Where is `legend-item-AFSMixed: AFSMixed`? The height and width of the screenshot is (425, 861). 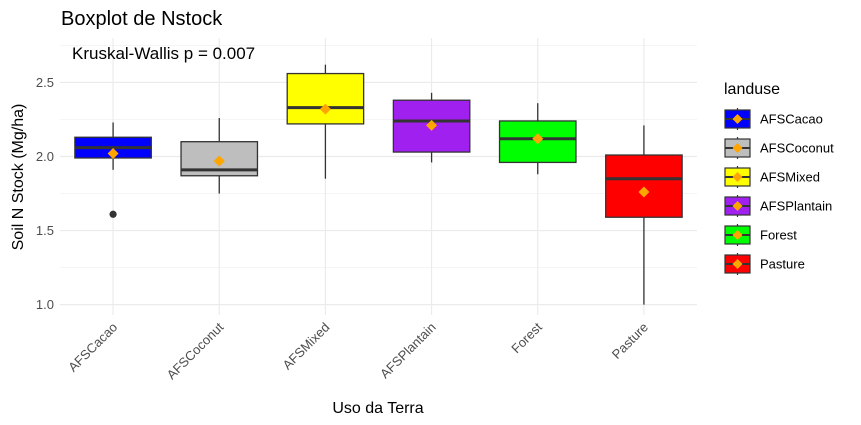 legend-item-AFSMixed: AFSMixed is located at coordinates (772, 177).